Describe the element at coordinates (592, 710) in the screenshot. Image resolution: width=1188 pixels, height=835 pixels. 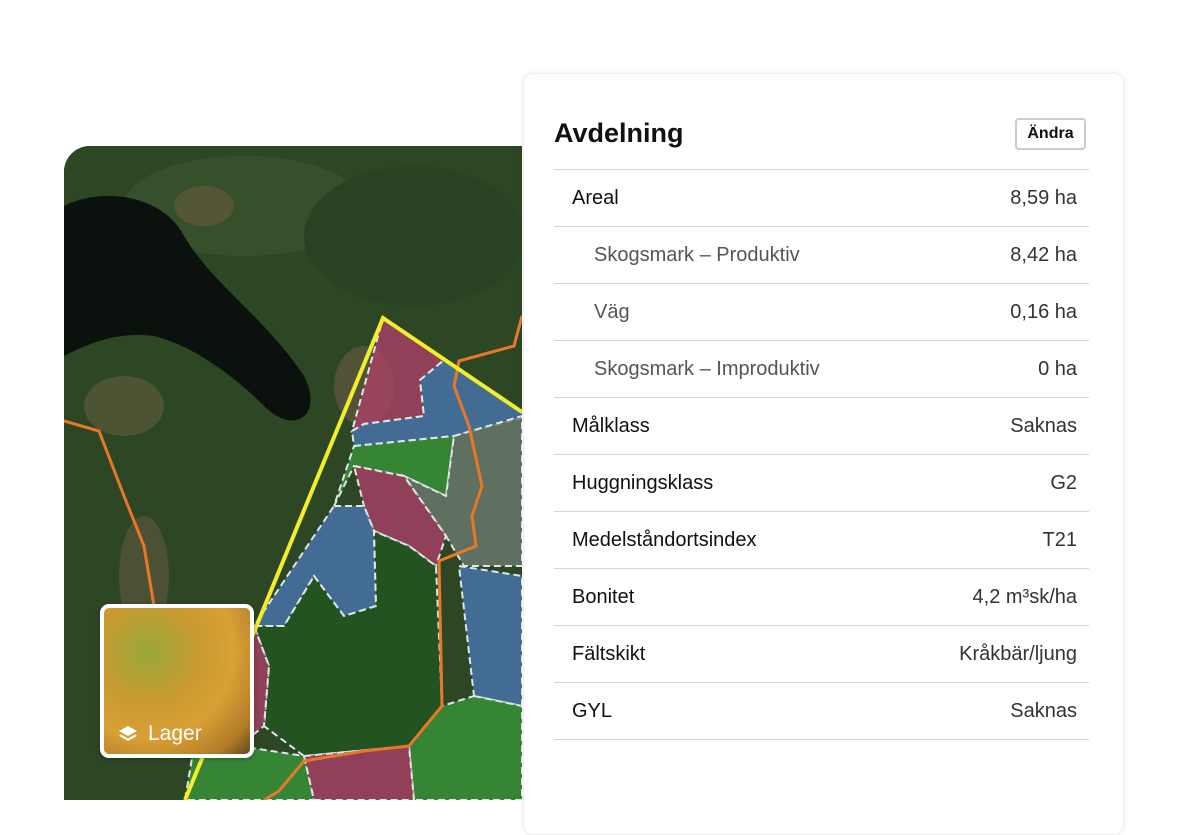
I see `detail-label: GYL` at that location.